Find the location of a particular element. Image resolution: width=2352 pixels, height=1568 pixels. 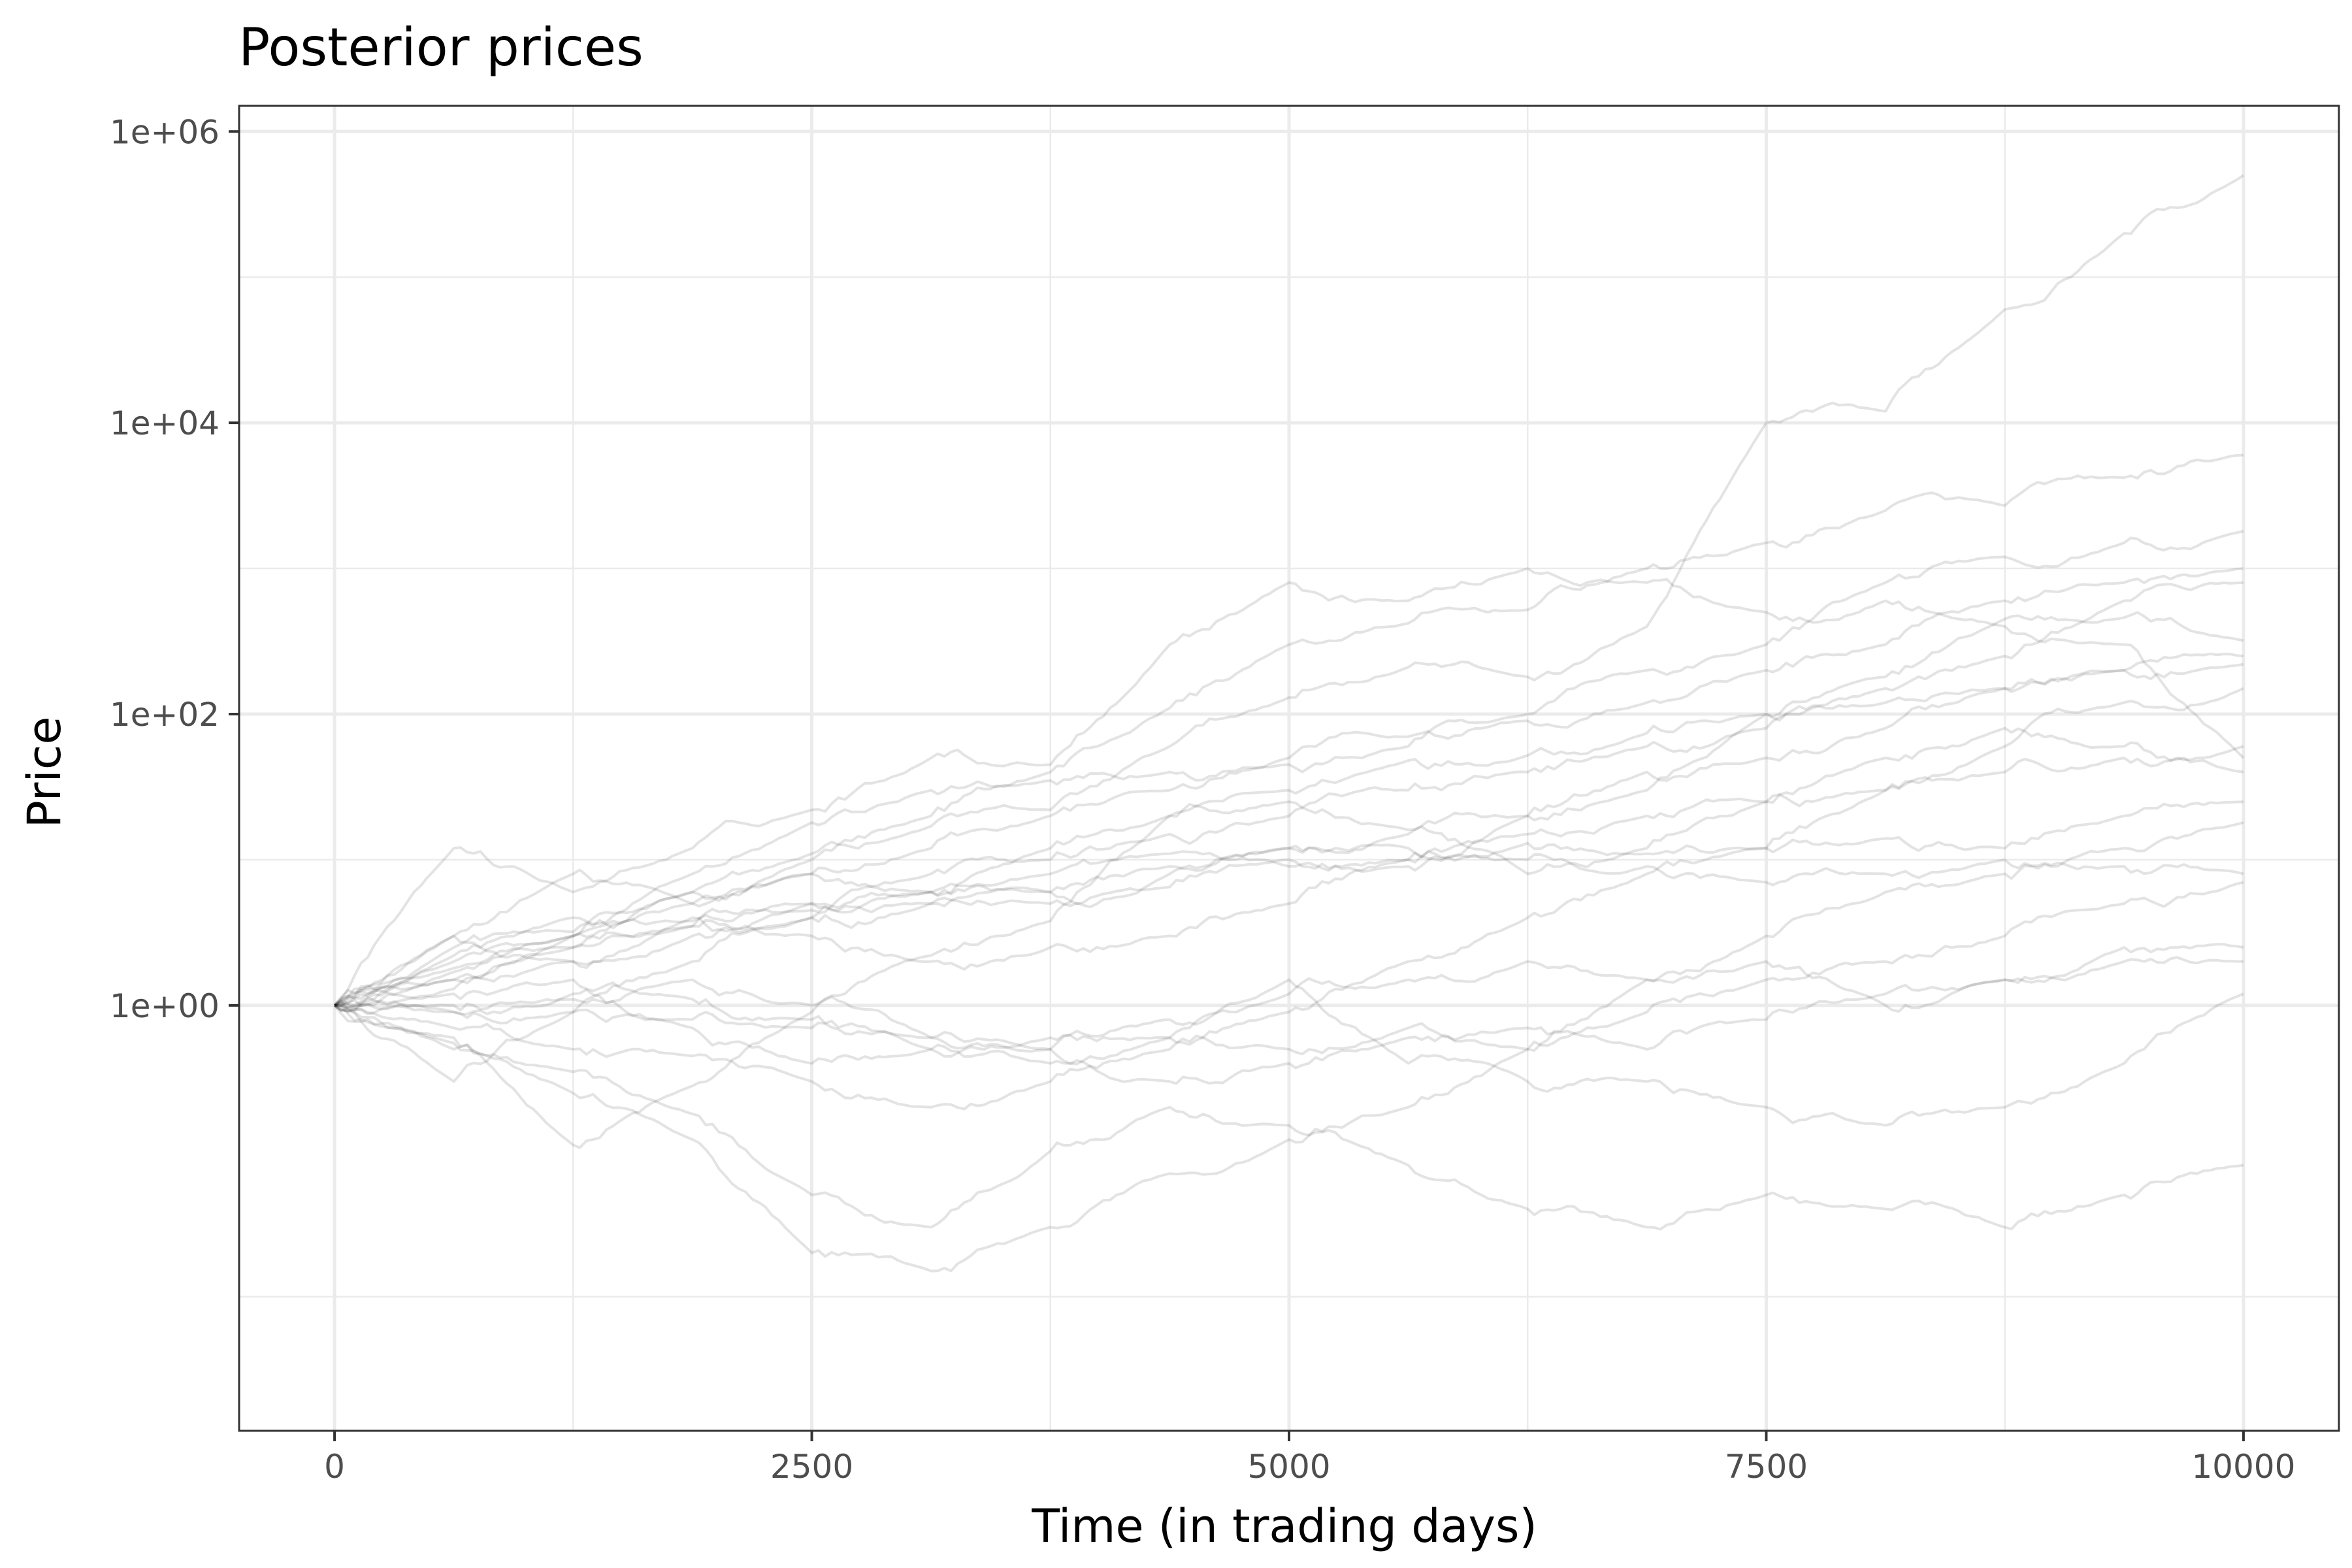

chart-title: Posterior prices is located at coordinates (441, 47).